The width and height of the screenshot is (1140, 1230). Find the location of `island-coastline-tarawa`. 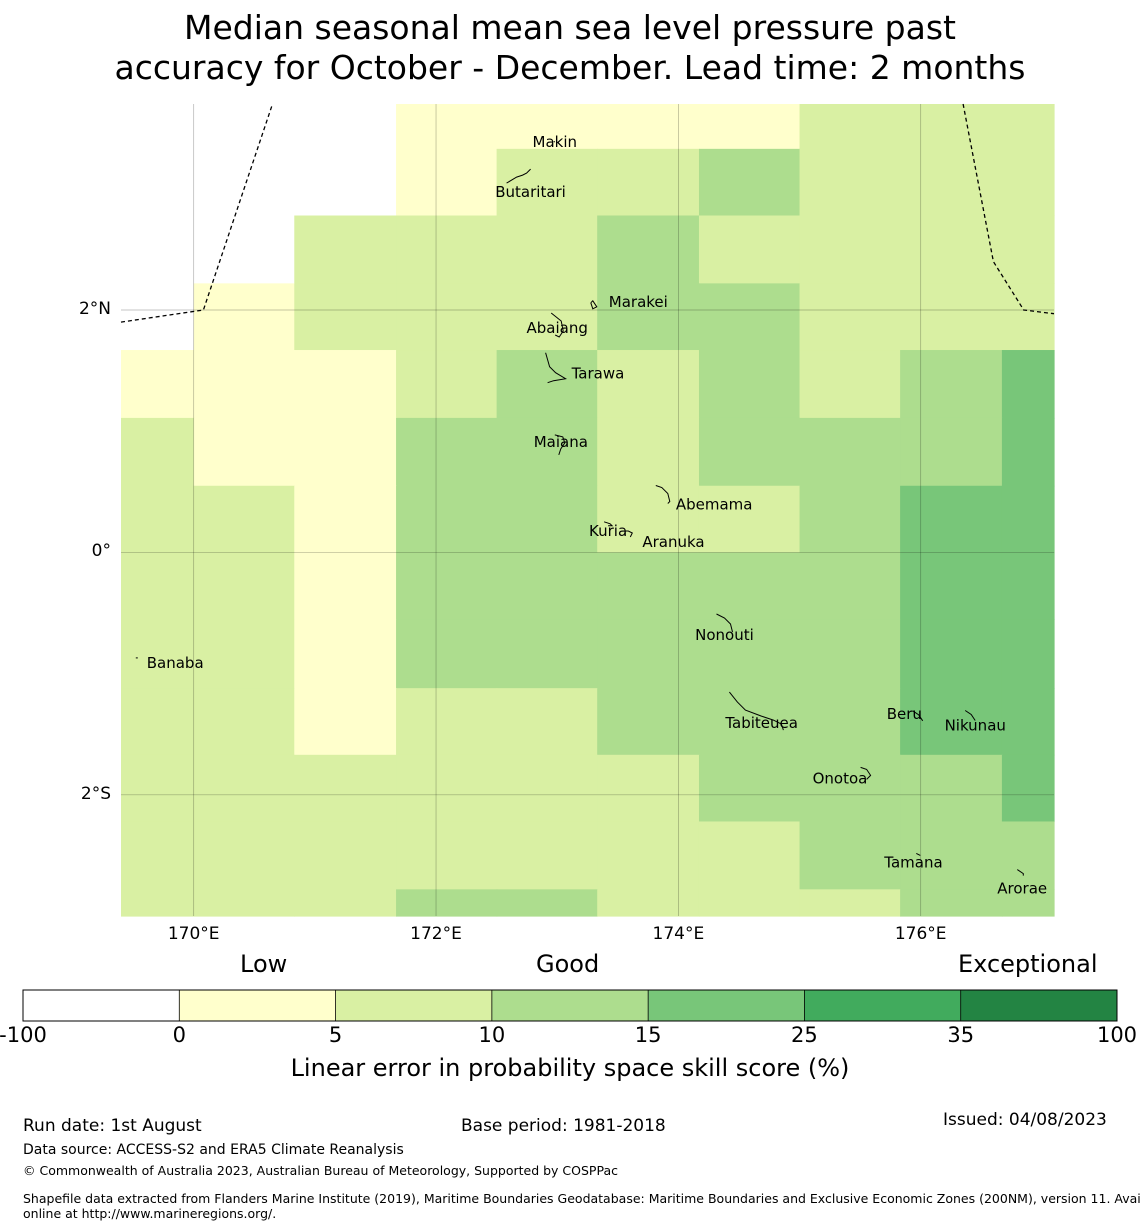

island-coastline-tarawa is located at coordinates (556, 368).